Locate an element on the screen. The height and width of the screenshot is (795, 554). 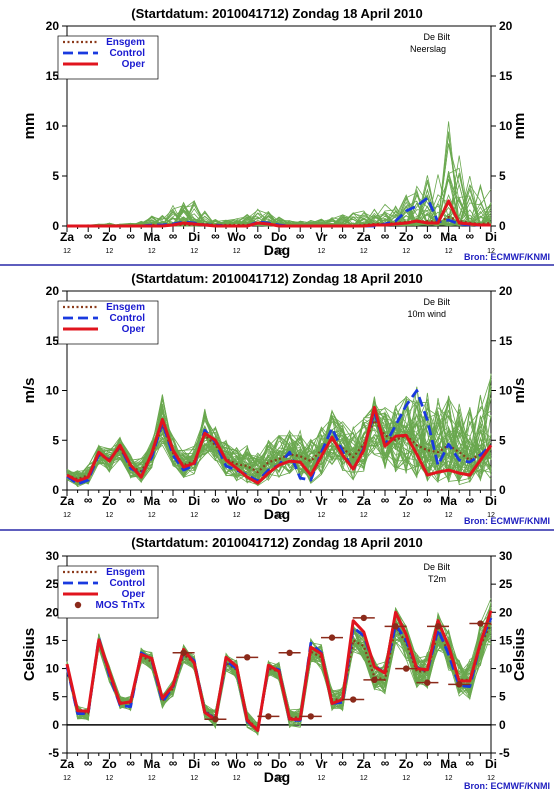
legend-box is located at coordinates (108, 57).